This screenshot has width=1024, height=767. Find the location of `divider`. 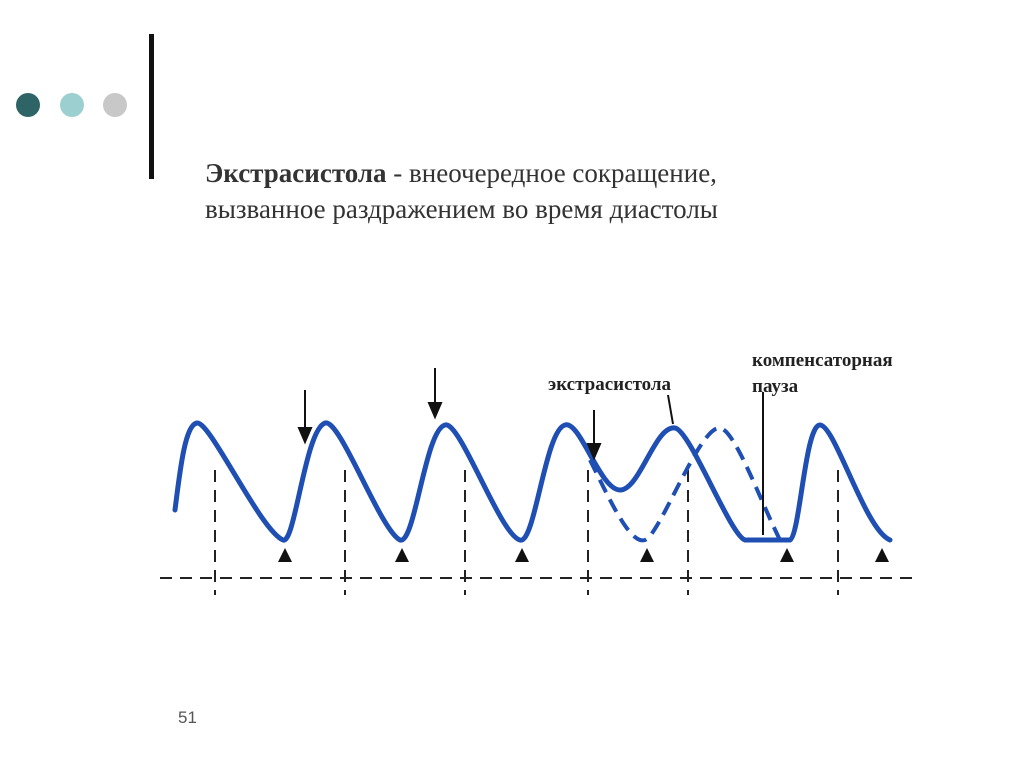

divider is located at coordinates (151, 106).